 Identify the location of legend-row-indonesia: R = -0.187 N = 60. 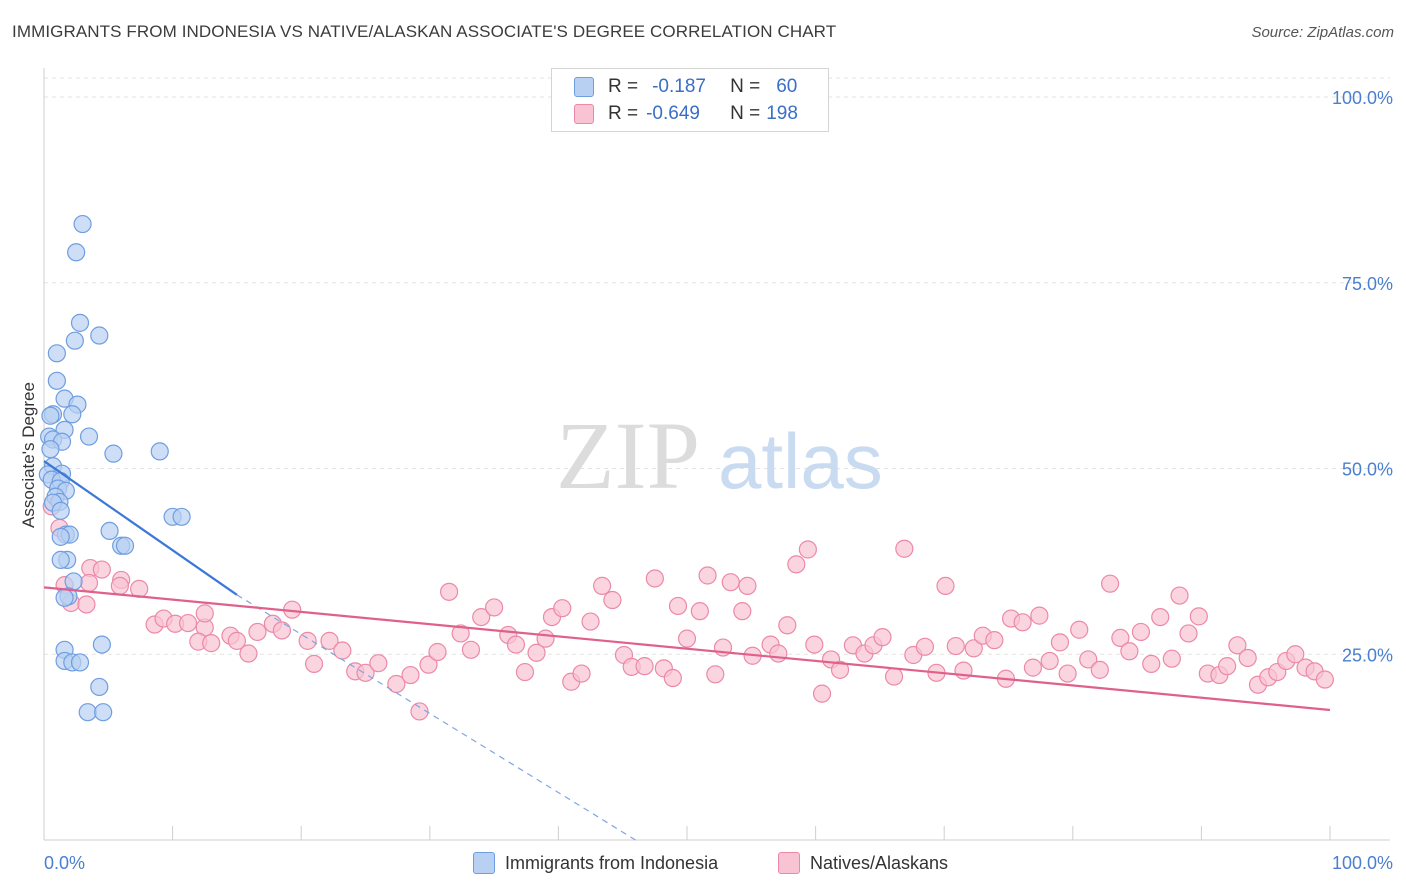
(685, 87).